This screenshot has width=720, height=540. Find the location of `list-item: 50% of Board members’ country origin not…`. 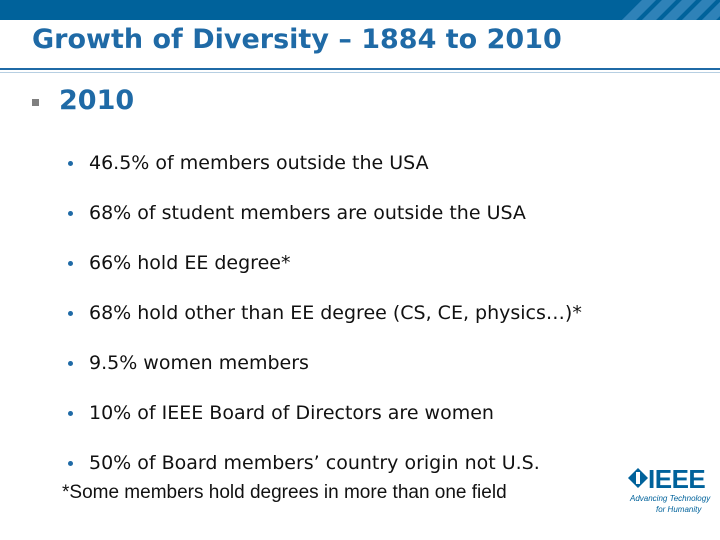

list-item: 50% of Board members’ country origin not… is located at coordinates (388, 463).